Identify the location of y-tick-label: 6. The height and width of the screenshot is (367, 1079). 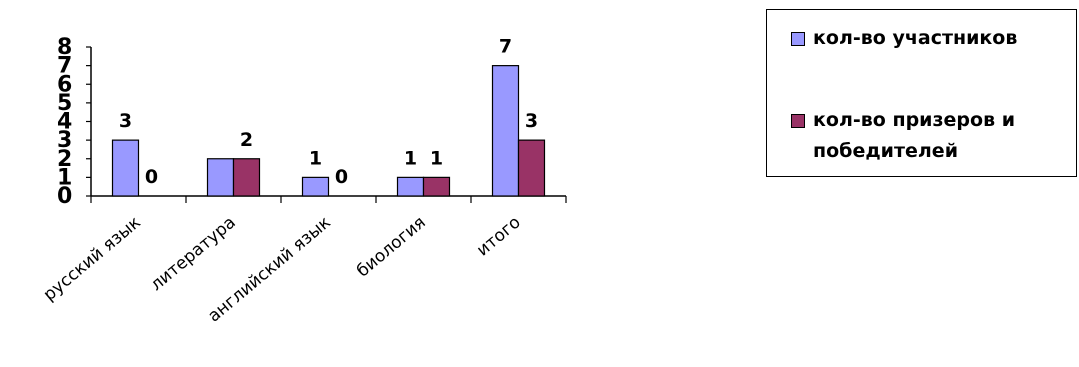
(64, 84).